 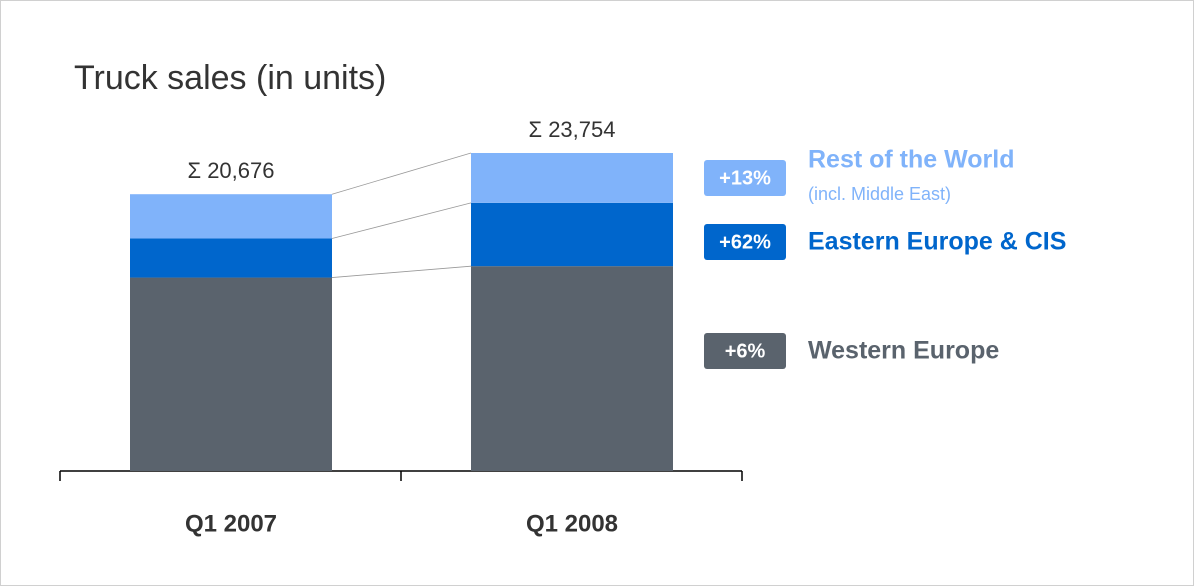 What do you see at coordinates (911, 160) in the screenshot?
I see `legend-label: Rest of the World` at bounding box center [911, 160].